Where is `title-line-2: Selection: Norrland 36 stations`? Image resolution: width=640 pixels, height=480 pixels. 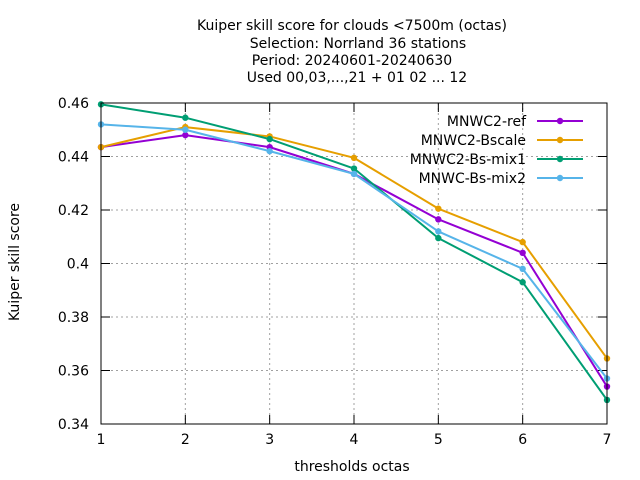
title-line-2: Selection: Norrland 36 stations is located at coordinates (358, 44).